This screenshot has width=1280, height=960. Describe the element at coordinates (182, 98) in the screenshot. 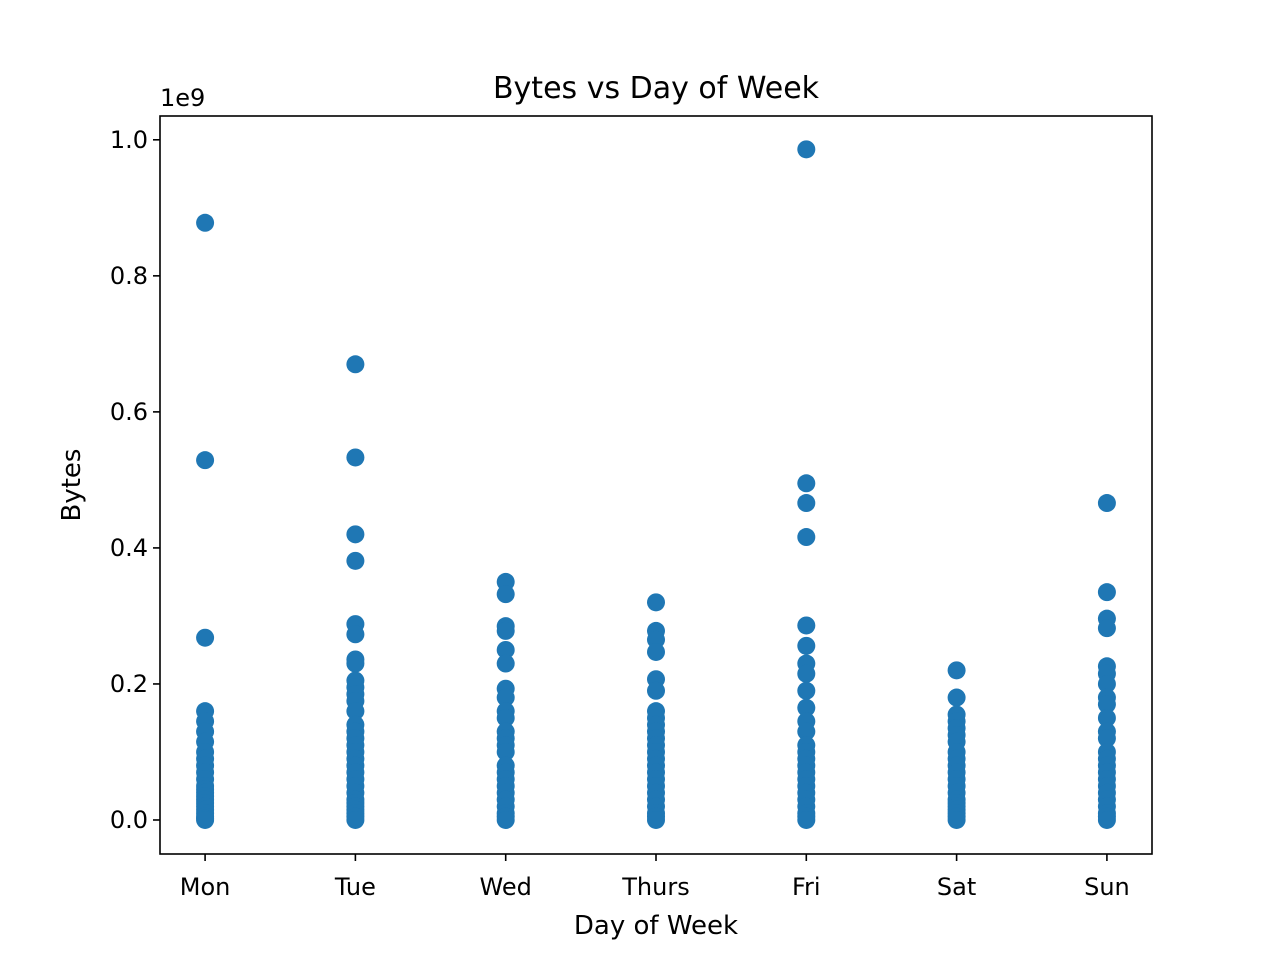

I see `y-offset-label: 1e9` at that location.